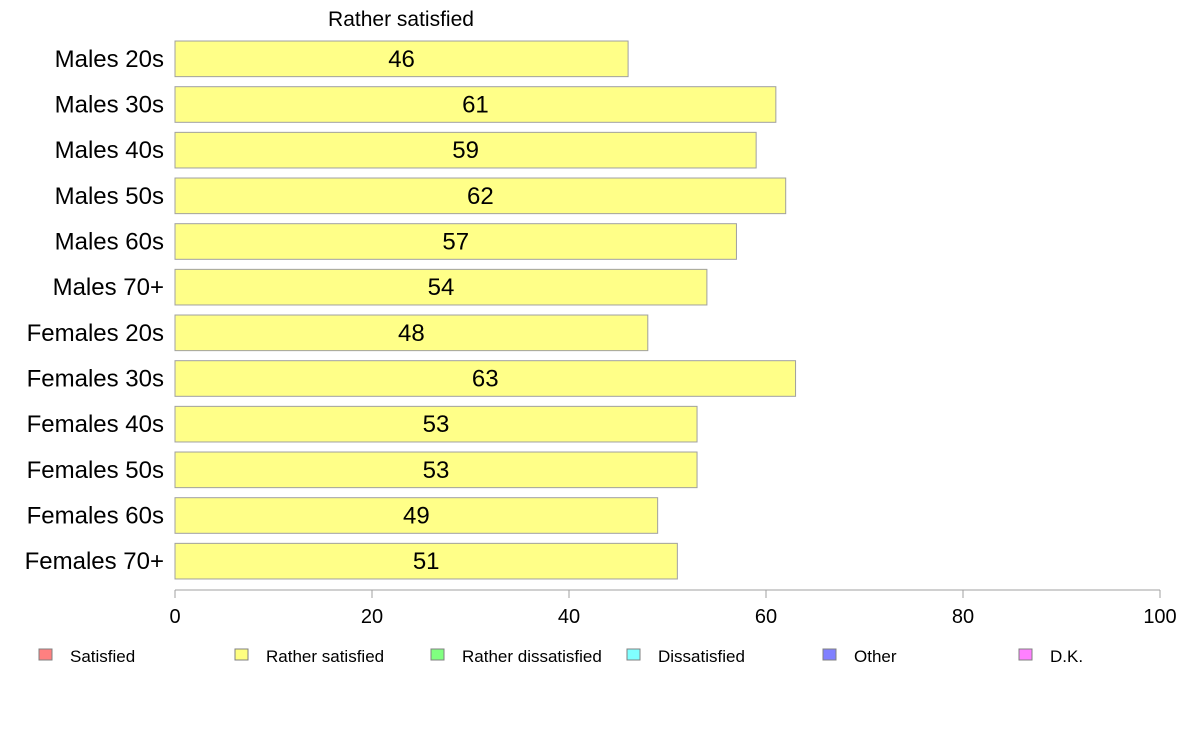  What do you see at coordinates (963, 617) in the screenshot?
I see `x-tick-label: 80` at bounding box center [963, 617].